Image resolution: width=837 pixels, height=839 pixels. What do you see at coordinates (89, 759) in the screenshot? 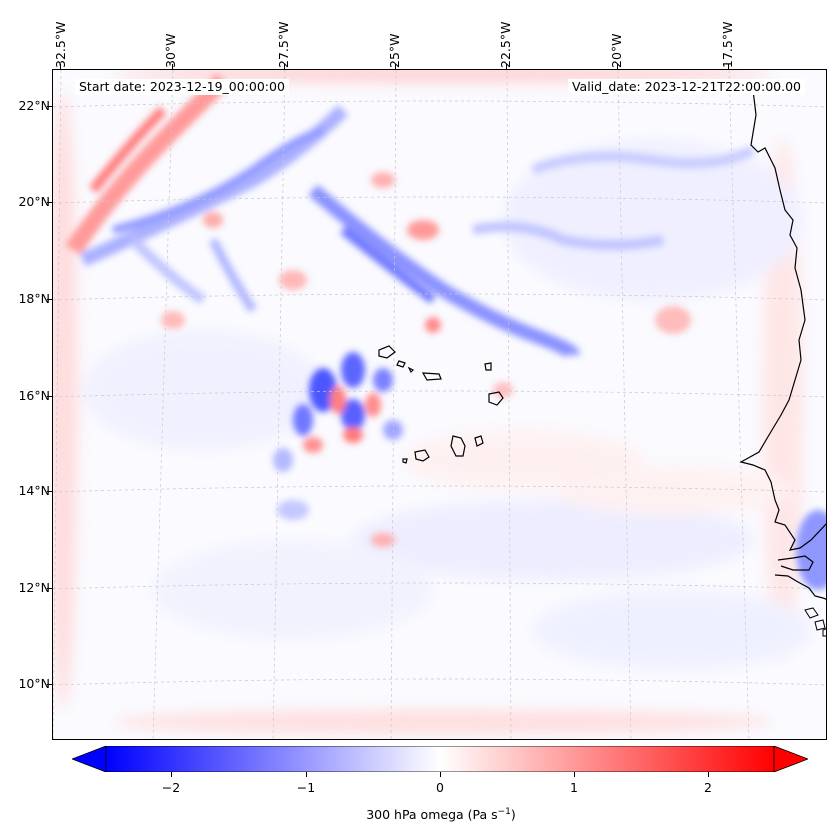
I see `colorbar-min-extend` at bounding box center [89, 759].